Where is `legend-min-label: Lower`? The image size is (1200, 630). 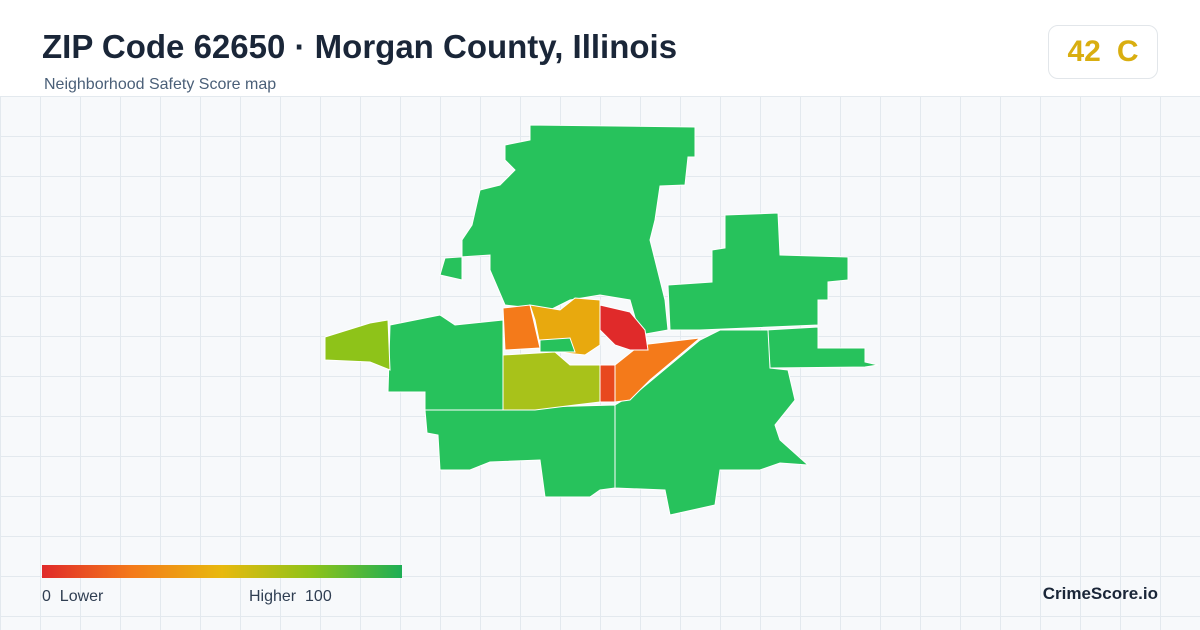
legend-min-label: Lower is located at coordinates (81, 596).